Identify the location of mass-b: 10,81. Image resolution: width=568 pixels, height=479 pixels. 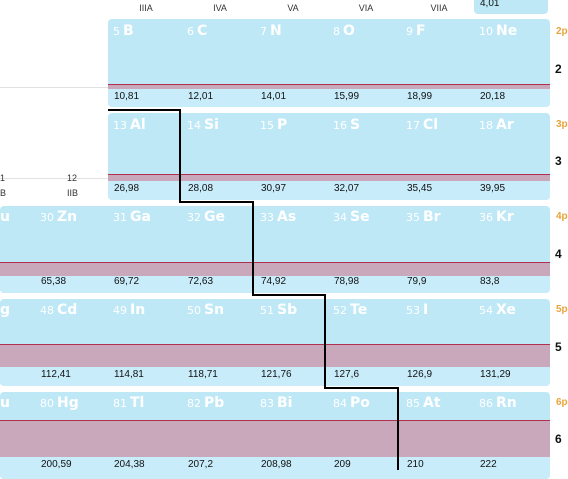
(127, 96).